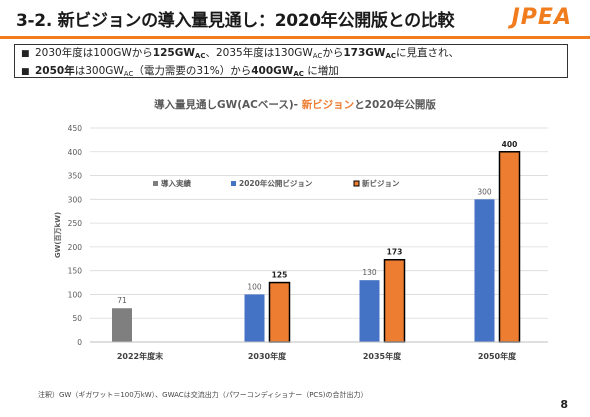  Describe the element at coordinates (370, 53) in the screenshot. I see `bullet-text: 173GWAC` at that location.